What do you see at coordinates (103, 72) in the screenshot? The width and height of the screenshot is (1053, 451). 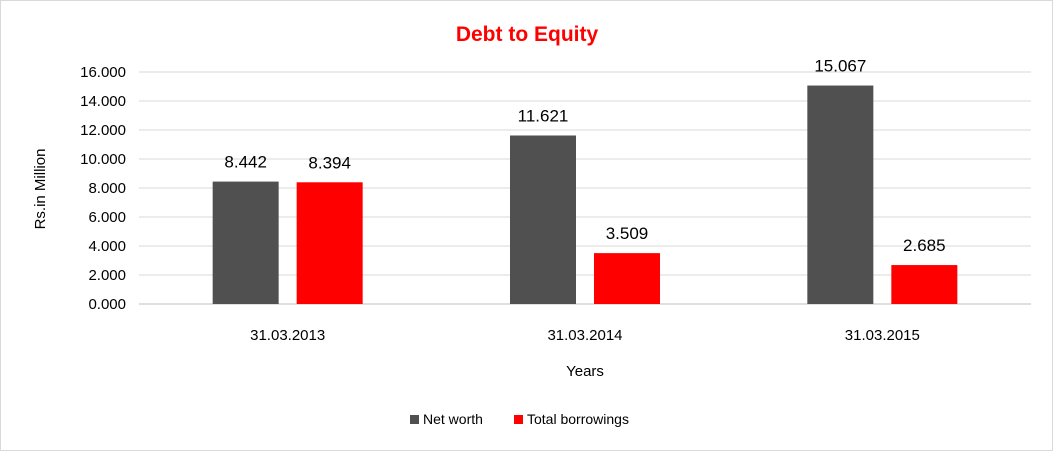 I see `y-tick-label: 16.000` at bounding box center [103, 72].